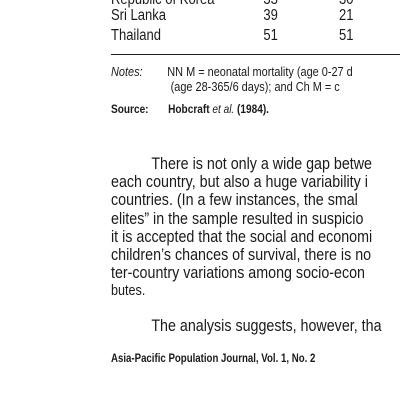  What do you see at coordinates (270, 15) in the screenshot?
I see `value-cell: 39` at bounding box center [270, 15].